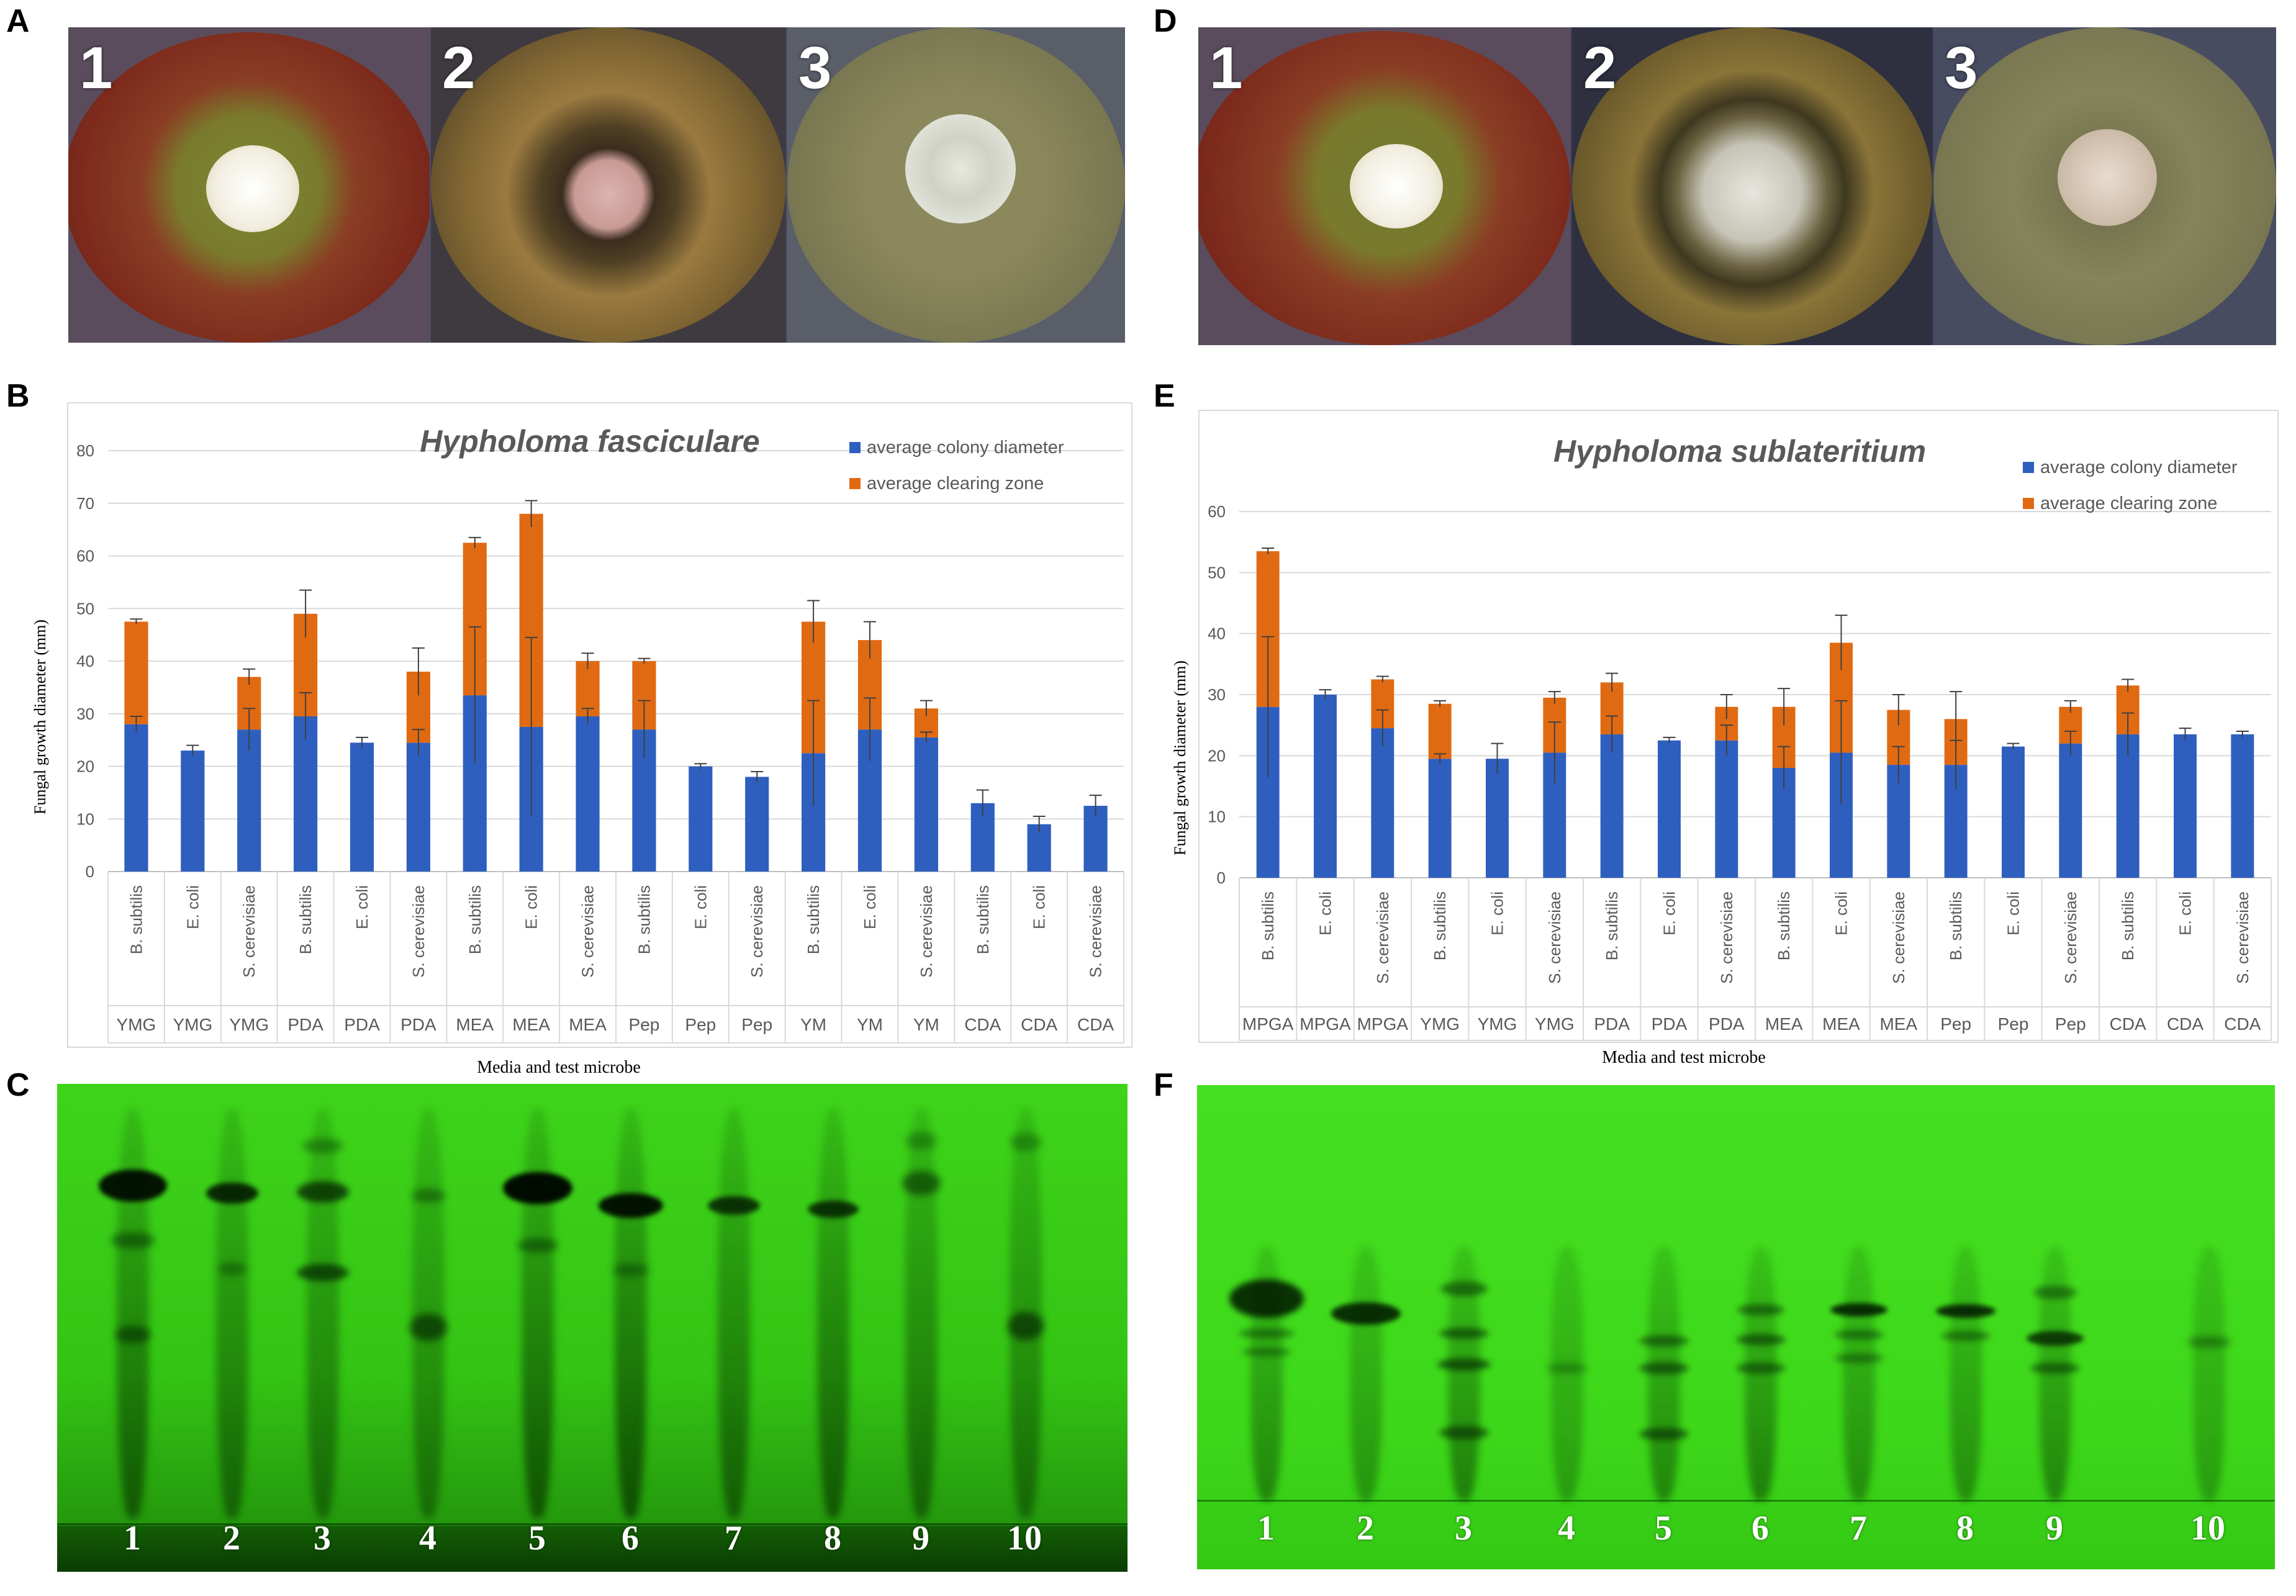 The image size is (2296, 1596). Describe the element at coordinates (1165, 21) in the screenshot. I see `panel-label-d: D` at that location.